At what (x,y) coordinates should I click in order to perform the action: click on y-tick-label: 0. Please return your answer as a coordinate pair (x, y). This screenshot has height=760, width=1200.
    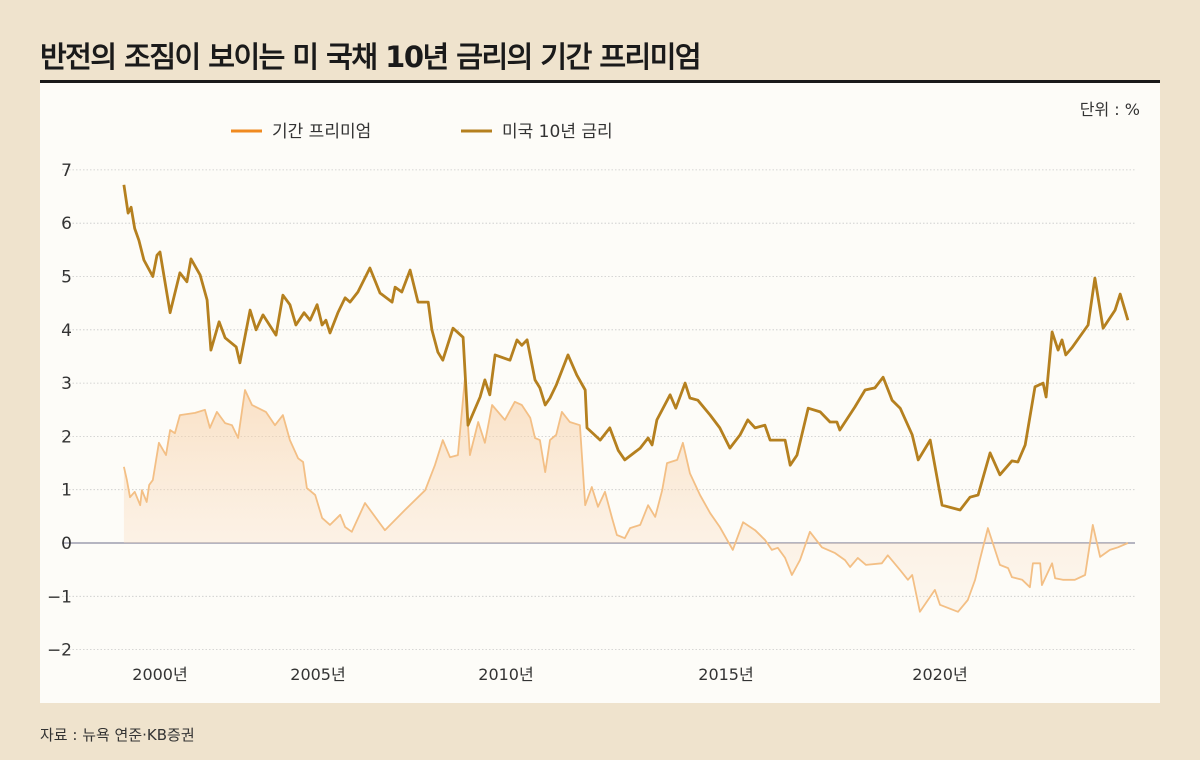
    Looking at the image, I should click on (66, 544).